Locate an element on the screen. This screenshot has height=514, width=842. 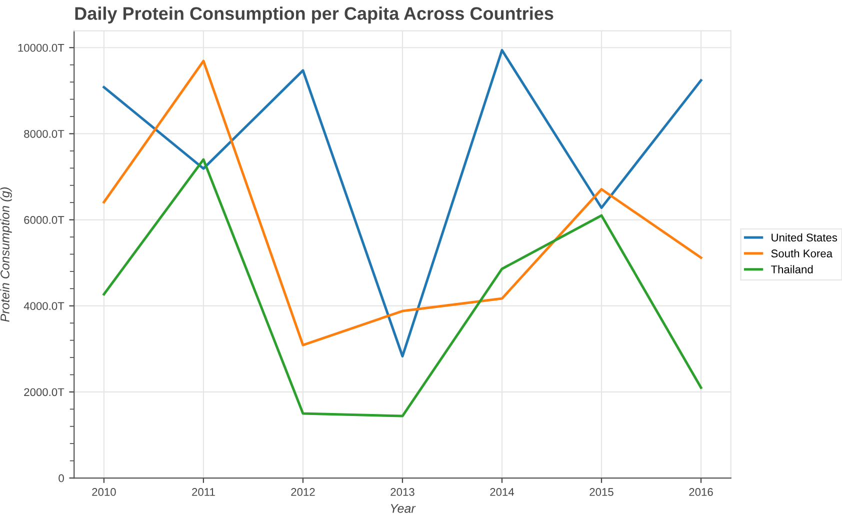
x-tick-label: 2013 is located at coordinates (402, 492).